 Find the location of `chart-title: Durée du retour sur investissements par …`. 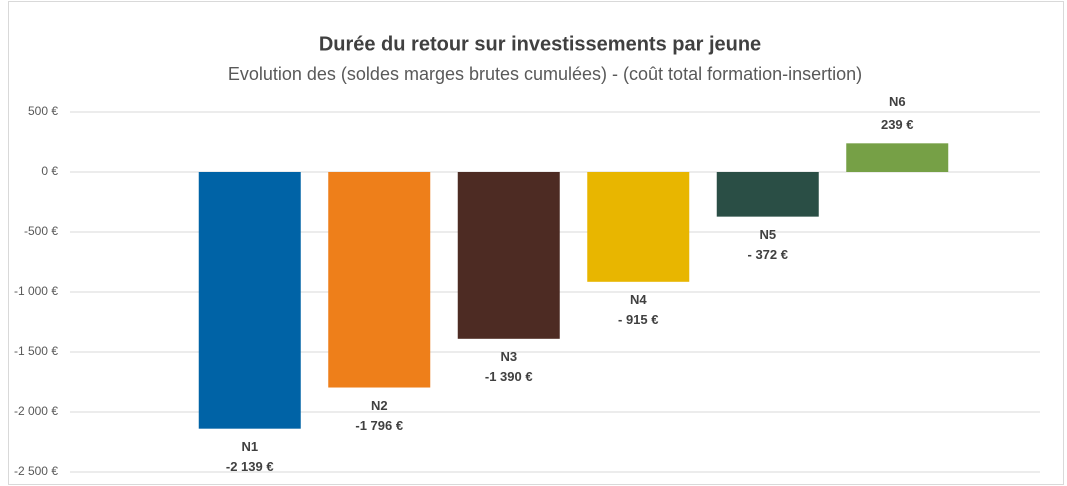

chart-title: Durée du retour sur investissements par … is located at coordinates (540, 44).